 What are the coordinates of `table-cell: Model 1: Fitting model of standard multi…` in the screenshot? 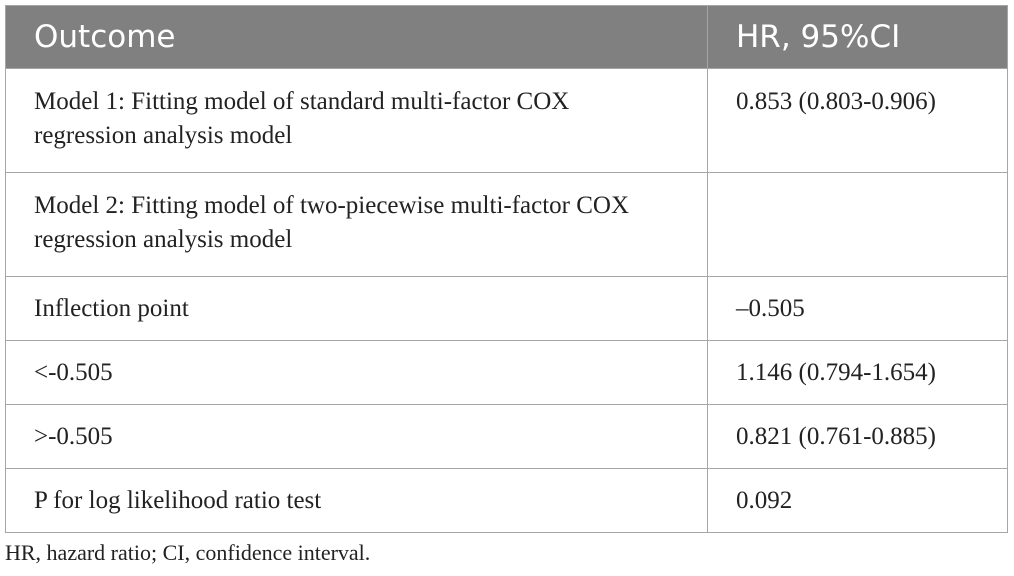 It's located at (356, 120).